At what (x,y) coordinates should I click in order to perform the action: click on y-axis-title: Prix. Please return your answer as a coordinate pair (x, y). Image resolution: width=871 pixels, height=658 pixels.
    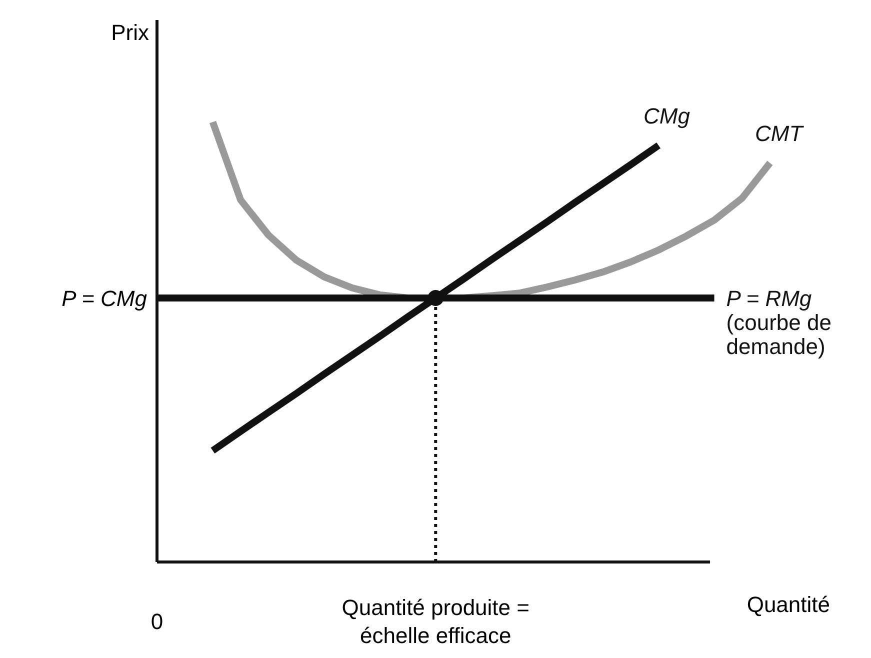
    Looking at the image, I should click on (130, 32).